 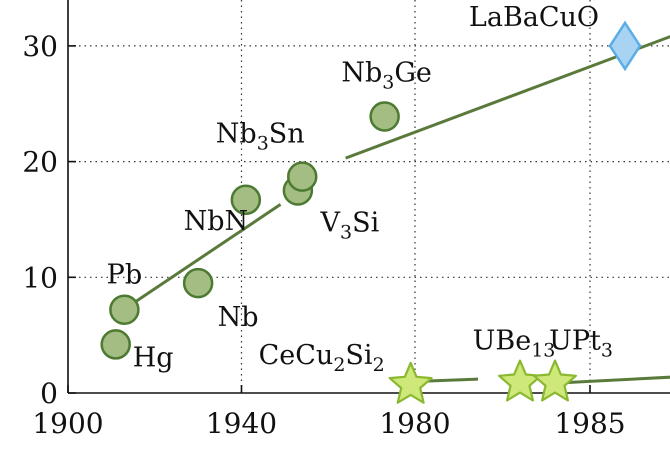 I want to click on y-tick-label: 30, so click(x=40, y=46).